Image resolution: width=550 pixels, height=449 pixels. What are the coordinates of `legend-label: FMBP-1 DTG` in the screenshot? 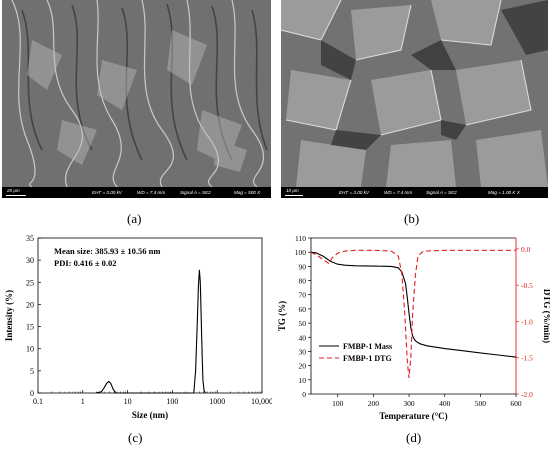 It's located at (367, 358).